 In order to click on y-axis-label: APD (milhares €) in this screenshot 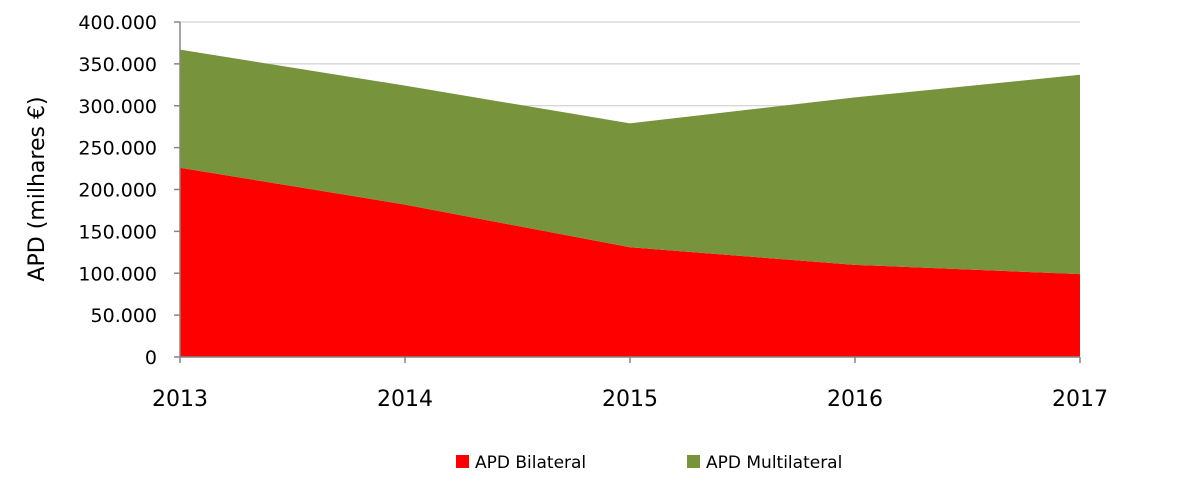, I will do `click(37, 188)`.